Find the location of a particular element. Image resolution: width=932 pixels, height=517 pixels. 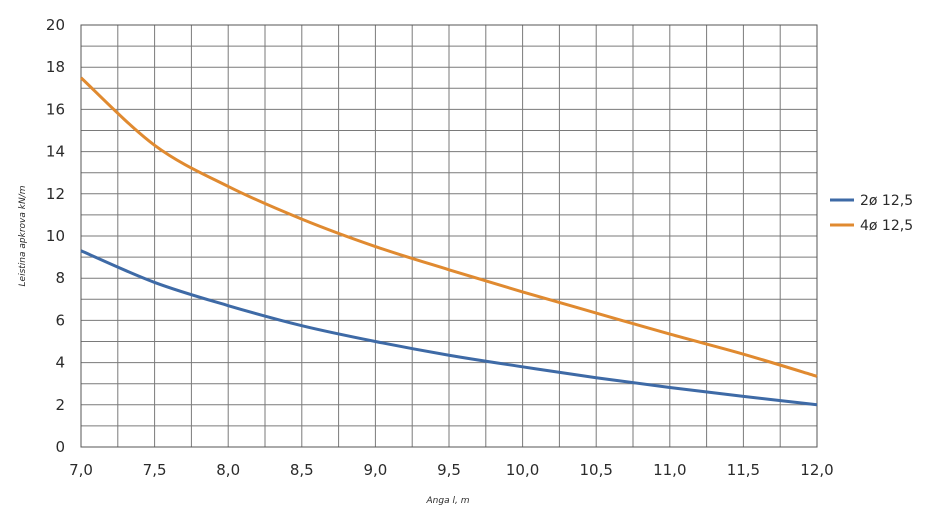

y-axis-label: Leistina apkrova kN/m is located at coordinates (23, 235).